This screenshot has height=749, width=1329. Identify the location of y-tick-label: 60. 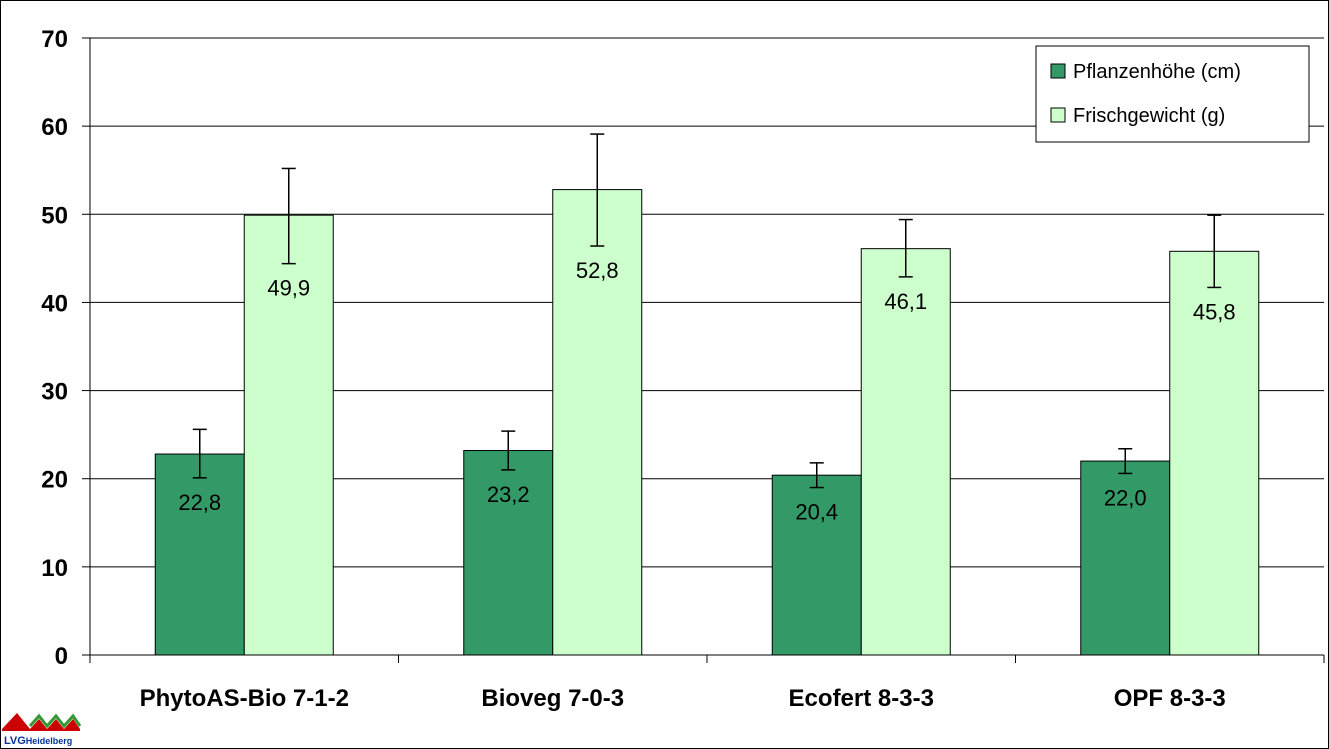
(54, 127).